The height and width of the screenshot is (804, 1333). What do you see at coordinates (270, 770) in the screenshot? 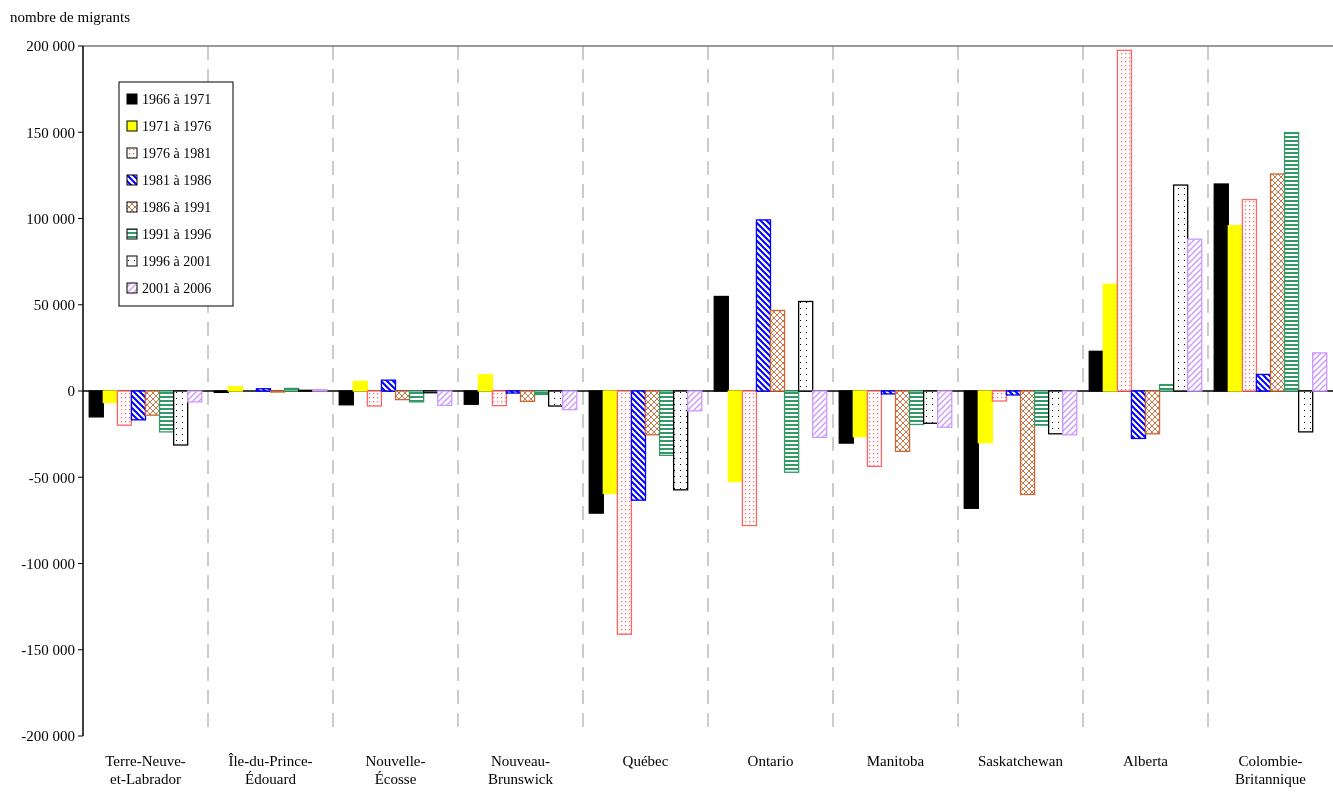
I see `x-tick-label: Île-du-Prince-Édouard` at bounding box center [270, 770].